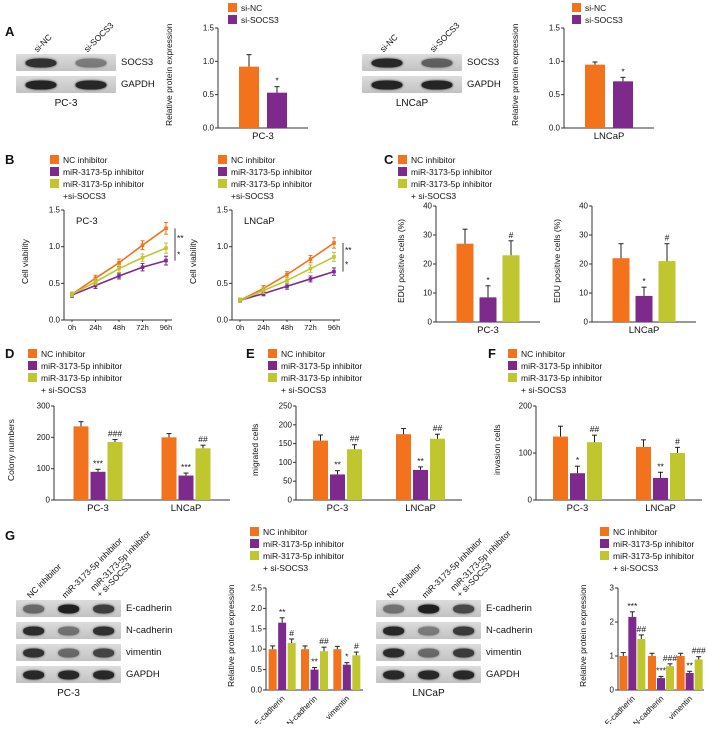 The width and height of the screenshot is (708, 749). What do you see at coordinates (255, 450) in the screenshot?
I see `y-axis-label: migrated cells` at bounding box center [255, 450].